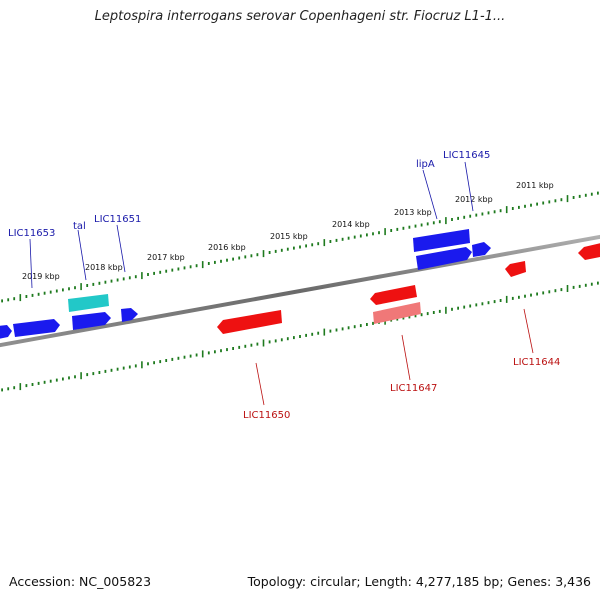  Describe the element at coordinates (227, 247) in the screenshot. I see `tick-label-2016: 2016 kbp` at that location.